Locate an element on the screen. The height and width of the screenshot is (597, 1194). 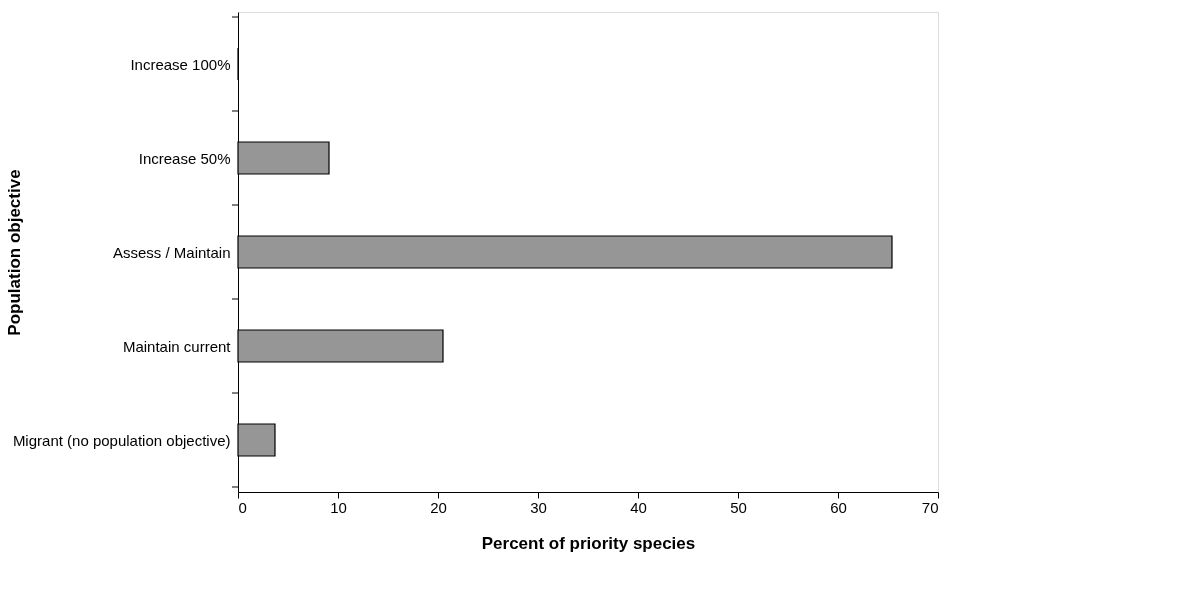
y-tick-label: Migrant (no population objective) is located at coordinates (121, 440).